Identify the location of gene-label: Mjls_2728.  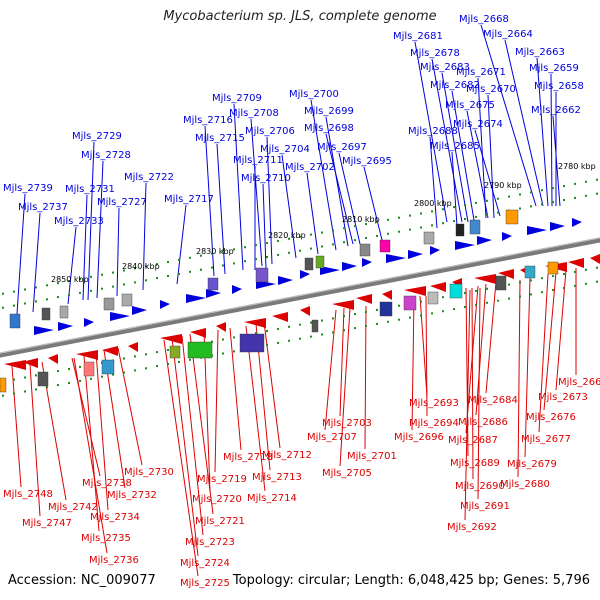
(106, 155).